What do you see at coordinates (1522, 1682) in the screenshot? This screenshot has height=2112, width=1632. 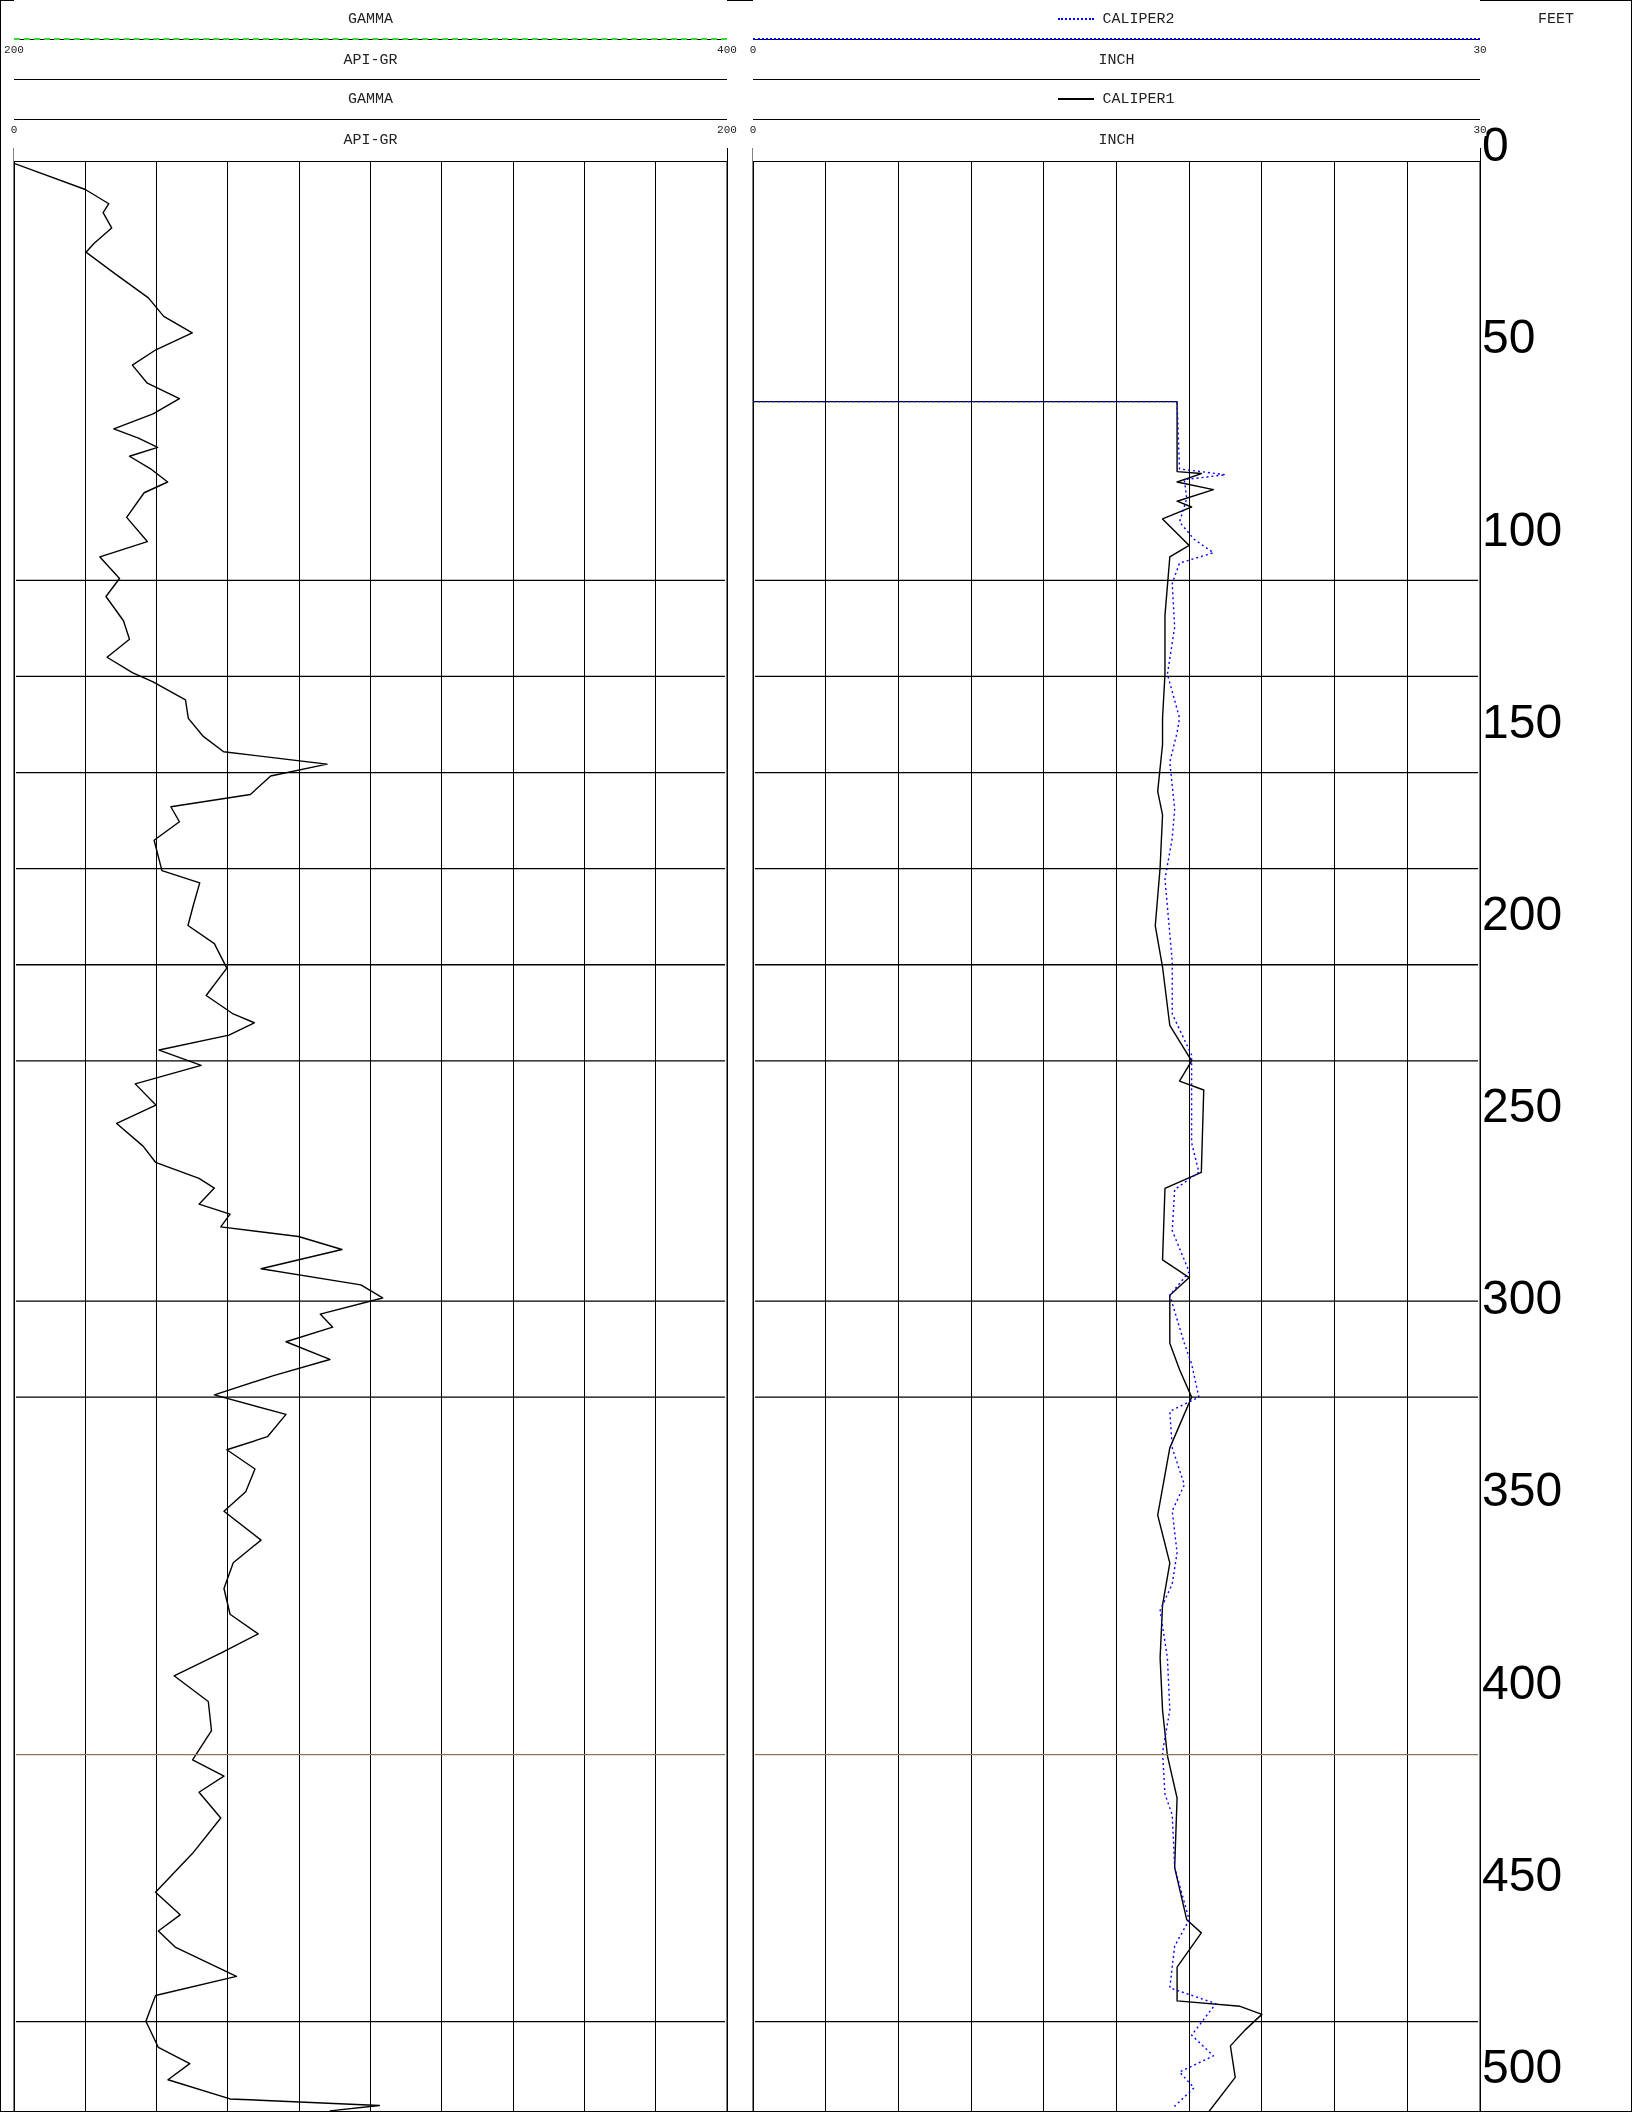 I see `y-tick-label: 400` at bounding box center [1522, 1682].